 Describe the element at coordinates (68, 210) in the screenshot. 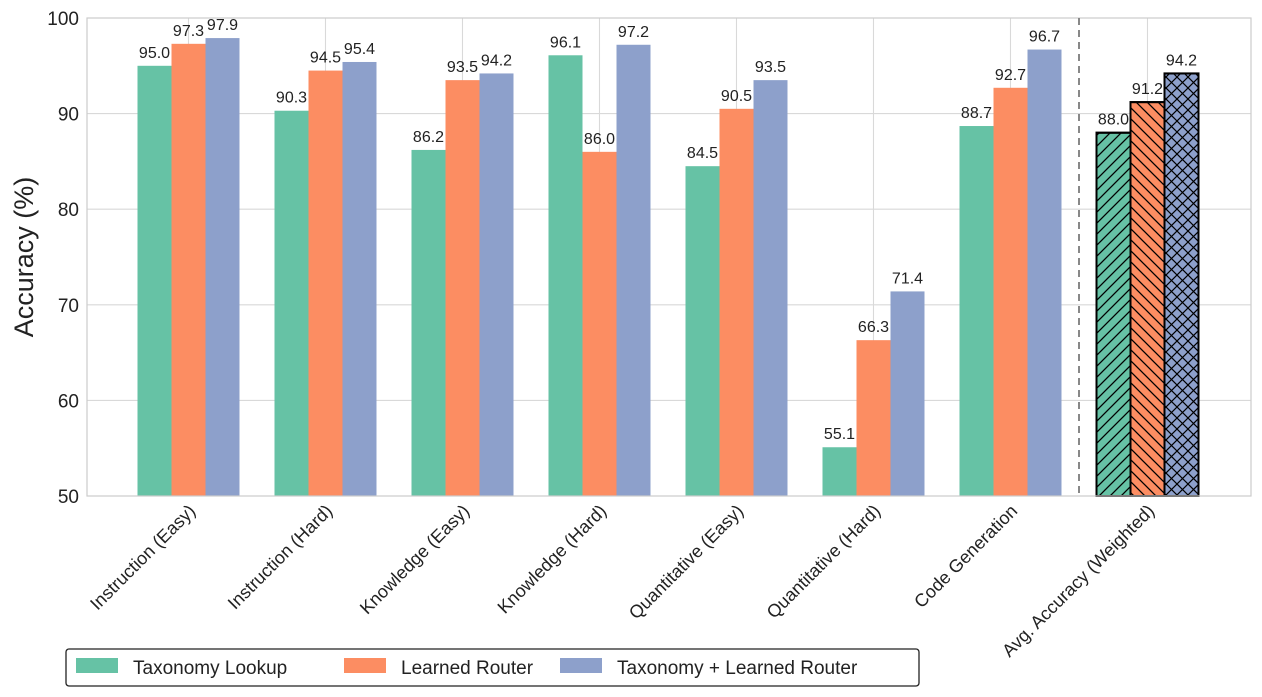

I see `y-tick-label: 80` at that location.